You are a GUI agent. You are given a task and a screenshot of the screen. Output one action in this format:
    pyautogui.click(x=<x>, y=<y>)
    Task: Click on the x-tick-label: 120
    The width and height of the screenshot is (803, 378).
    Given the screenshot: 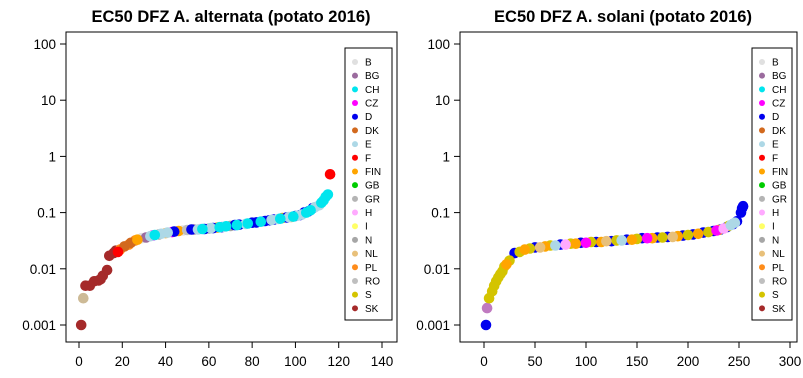 What is the action you would take?
    pyautogui.click(x=338, y=361)
    